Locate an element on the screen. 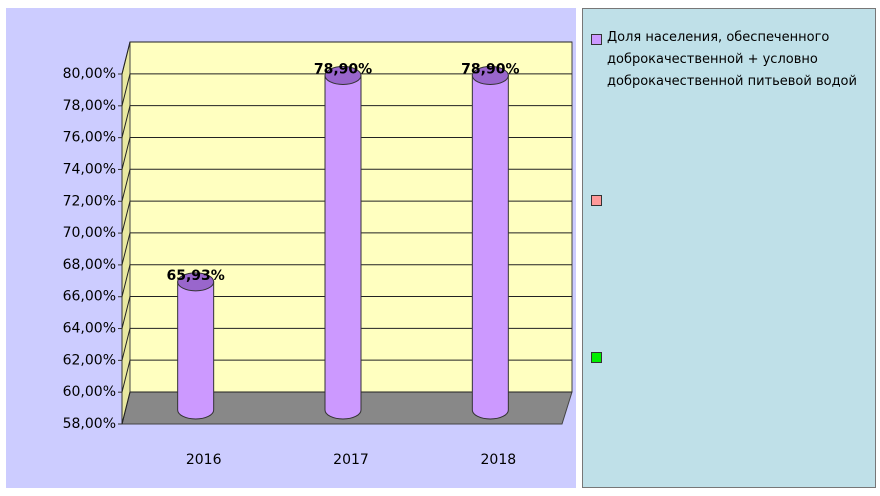  y-tick-label: 60,00% is located at coordinates (89, 392).